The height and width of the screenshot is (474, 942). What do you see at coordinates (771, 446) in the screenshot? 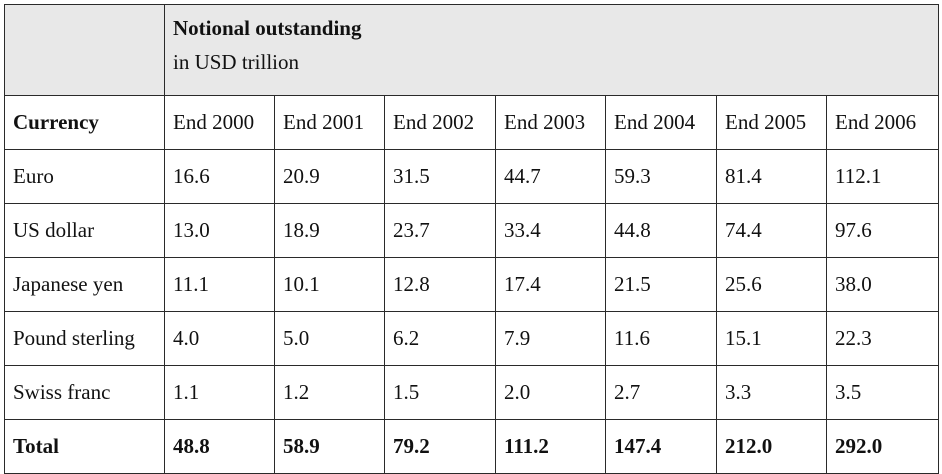
I see `total-cell: 212.0` at bounding box center [771, 446].